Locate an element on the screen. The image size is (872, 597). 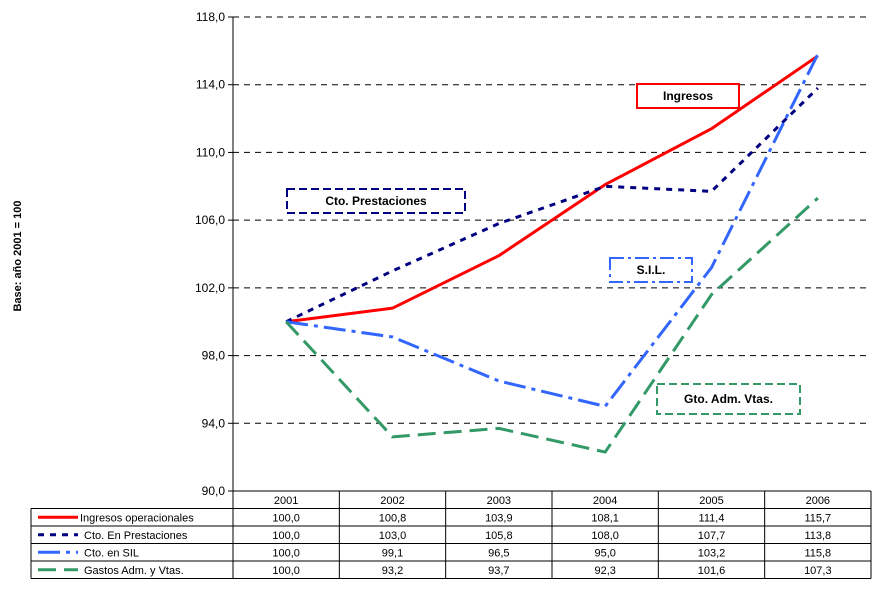
x-category-label: 2005 is located at coordinates (711, 501).